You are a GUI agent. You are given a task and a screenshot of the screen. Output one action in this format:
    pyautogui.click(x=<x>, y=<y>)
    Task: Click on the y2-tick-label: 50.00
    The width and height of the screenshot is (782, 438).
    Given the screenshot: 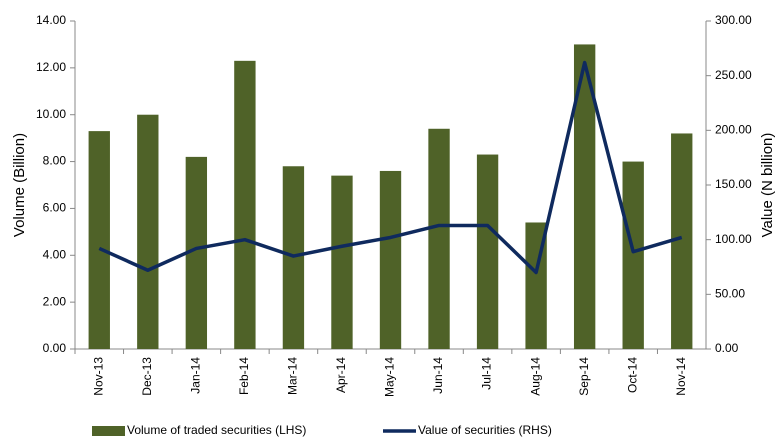 What is the action you would take?
    pyautogui.click(x=730, y=294)
    